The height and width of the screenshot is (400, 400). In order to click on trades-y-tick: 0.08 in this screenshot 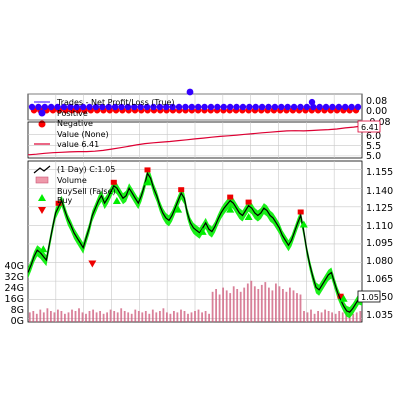, I will do `click(376, 101)`.